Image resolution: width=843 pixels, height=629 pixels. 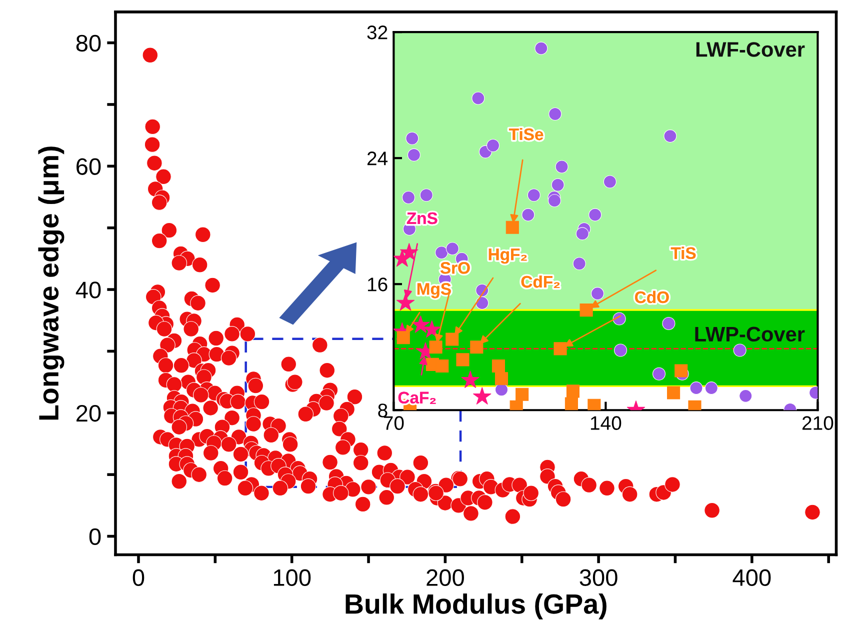 What do you see at coordinates (599, 577) in the screenshot?
I see `x-tick-label: 300` at bounding box center [599, 577].